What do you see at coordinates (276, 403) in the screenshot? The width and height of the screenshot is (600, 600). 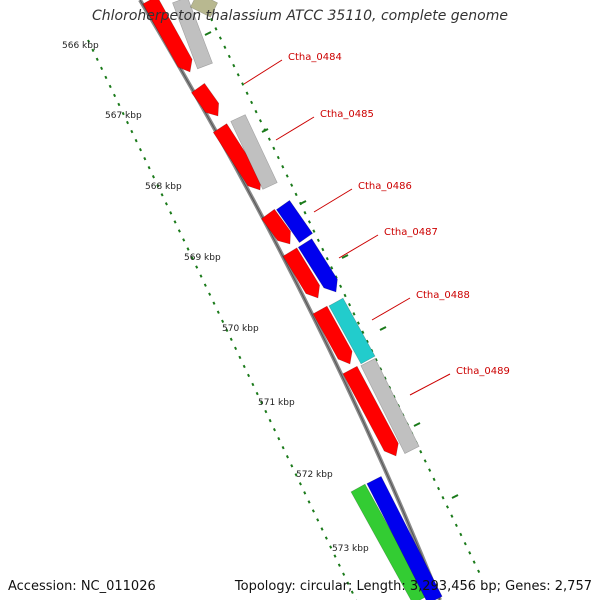 I see `scale-label-kbp: 571 kbp` at bounding box center [276, 403].